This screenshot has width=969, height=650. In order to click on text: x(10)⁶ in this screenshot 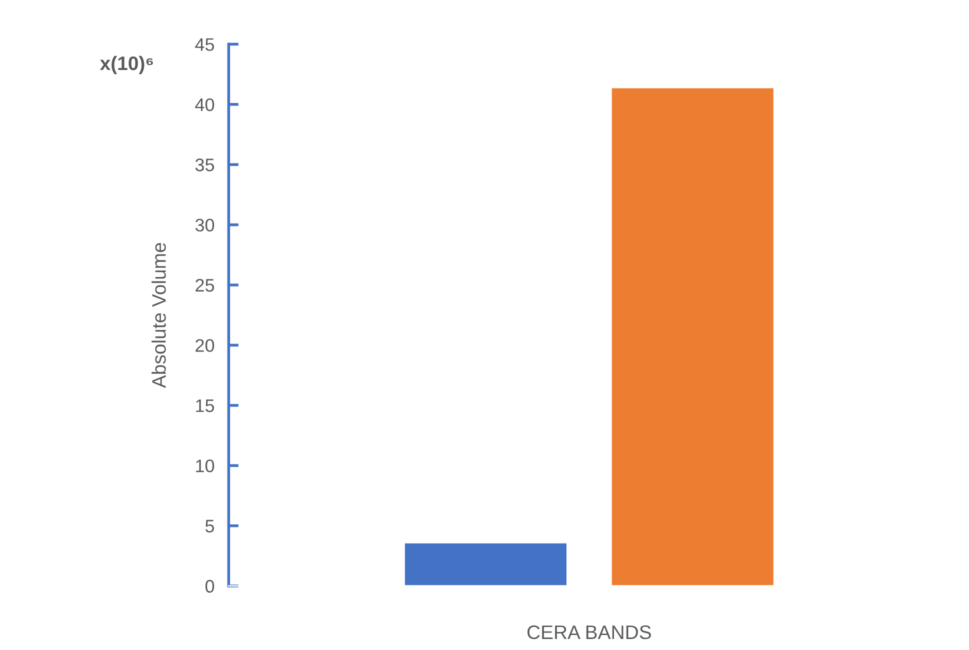, I will do `click(126, 65)`.